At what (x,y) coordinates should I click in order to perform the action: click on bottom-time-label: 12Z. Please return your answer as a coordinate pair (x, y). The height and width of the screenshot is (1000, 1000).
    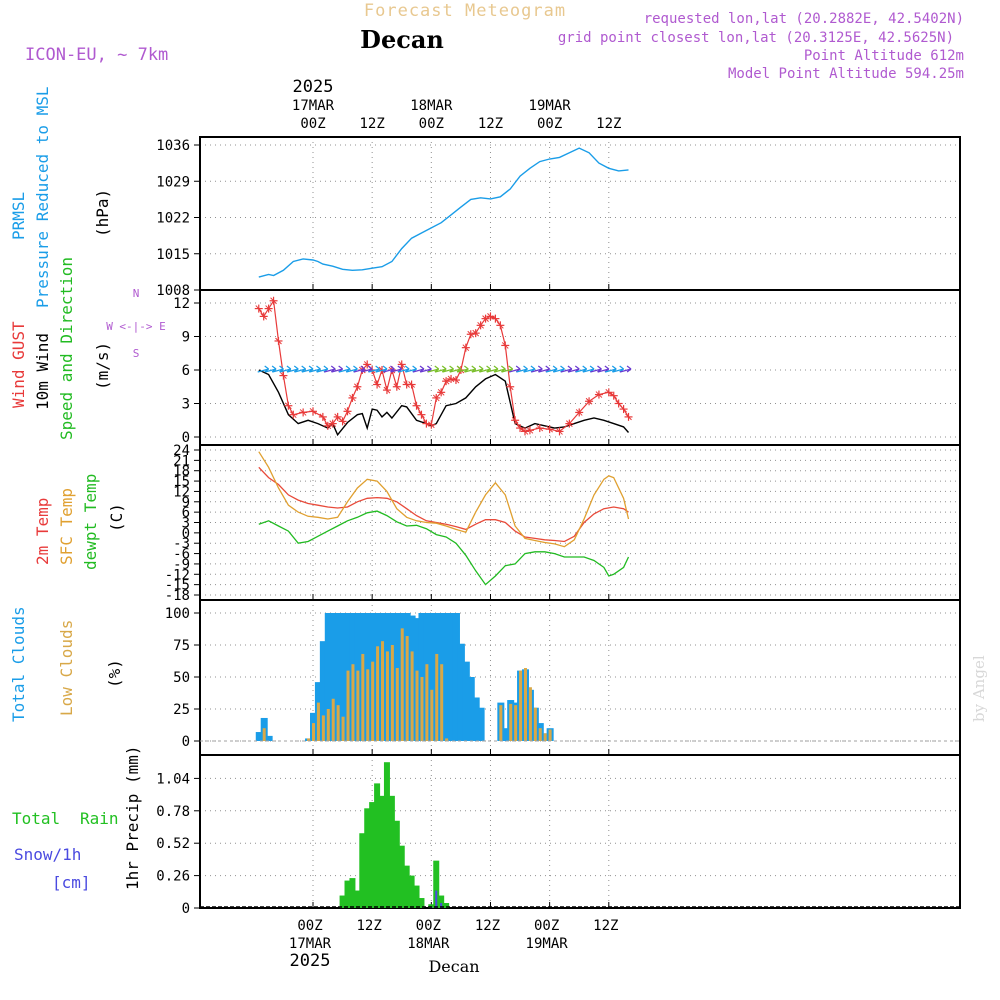
    Looking at the image, I should click on (605, 926).